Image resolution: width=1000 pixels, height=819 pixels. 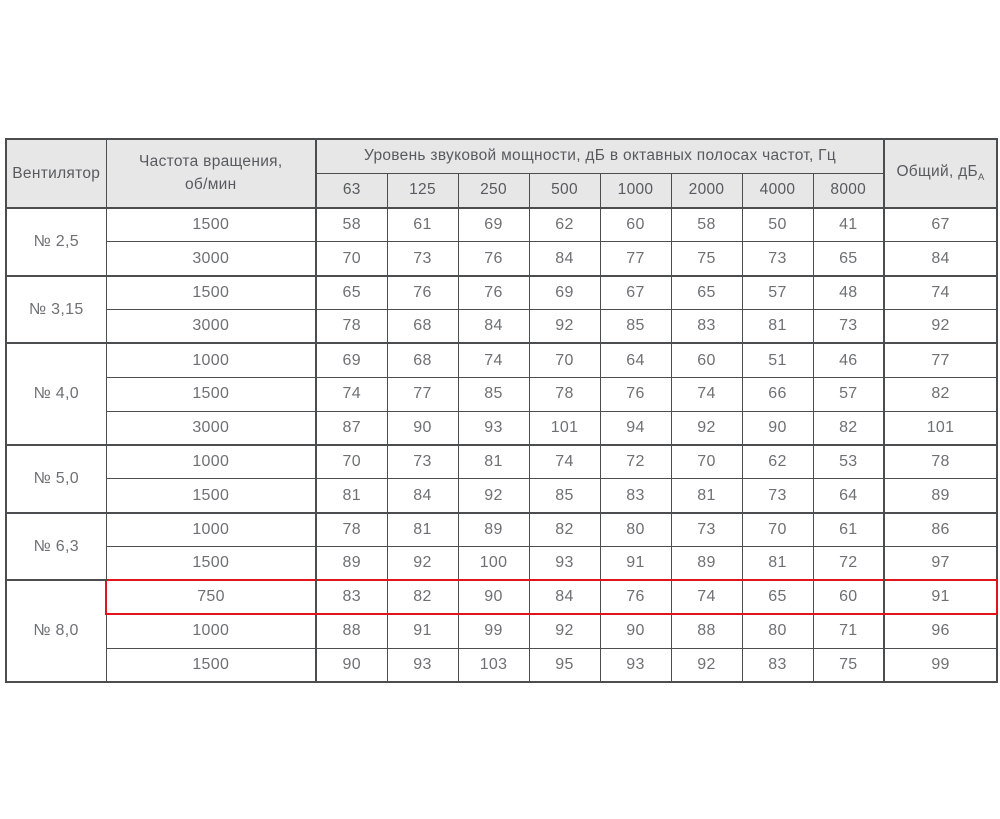 What do you see at coordinates (211, 173) in the screenshot?
I see `speed-column-header: Частота вращения, об/мин` at bounding box center [211, 173].